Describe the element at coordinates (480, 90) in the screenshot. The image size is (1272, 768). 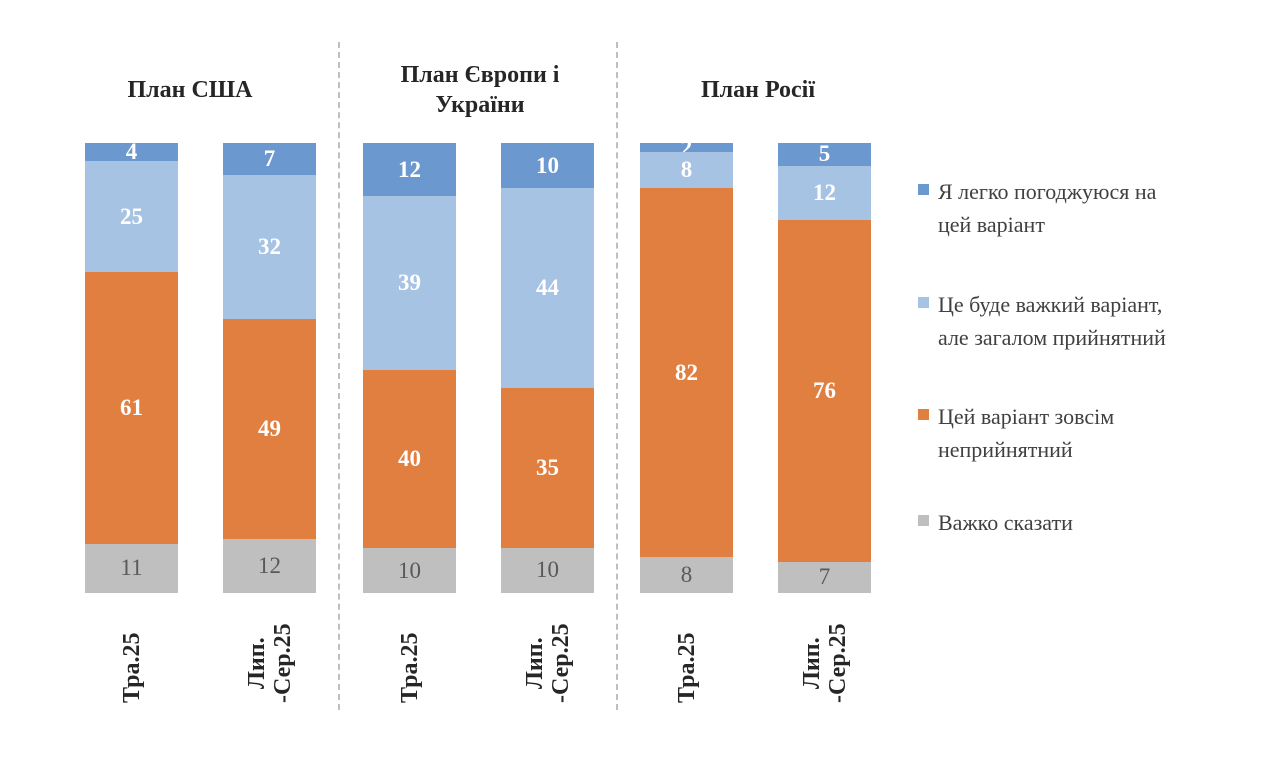
I see `group-title-europe-ukraine: План Європи і України` at that location.